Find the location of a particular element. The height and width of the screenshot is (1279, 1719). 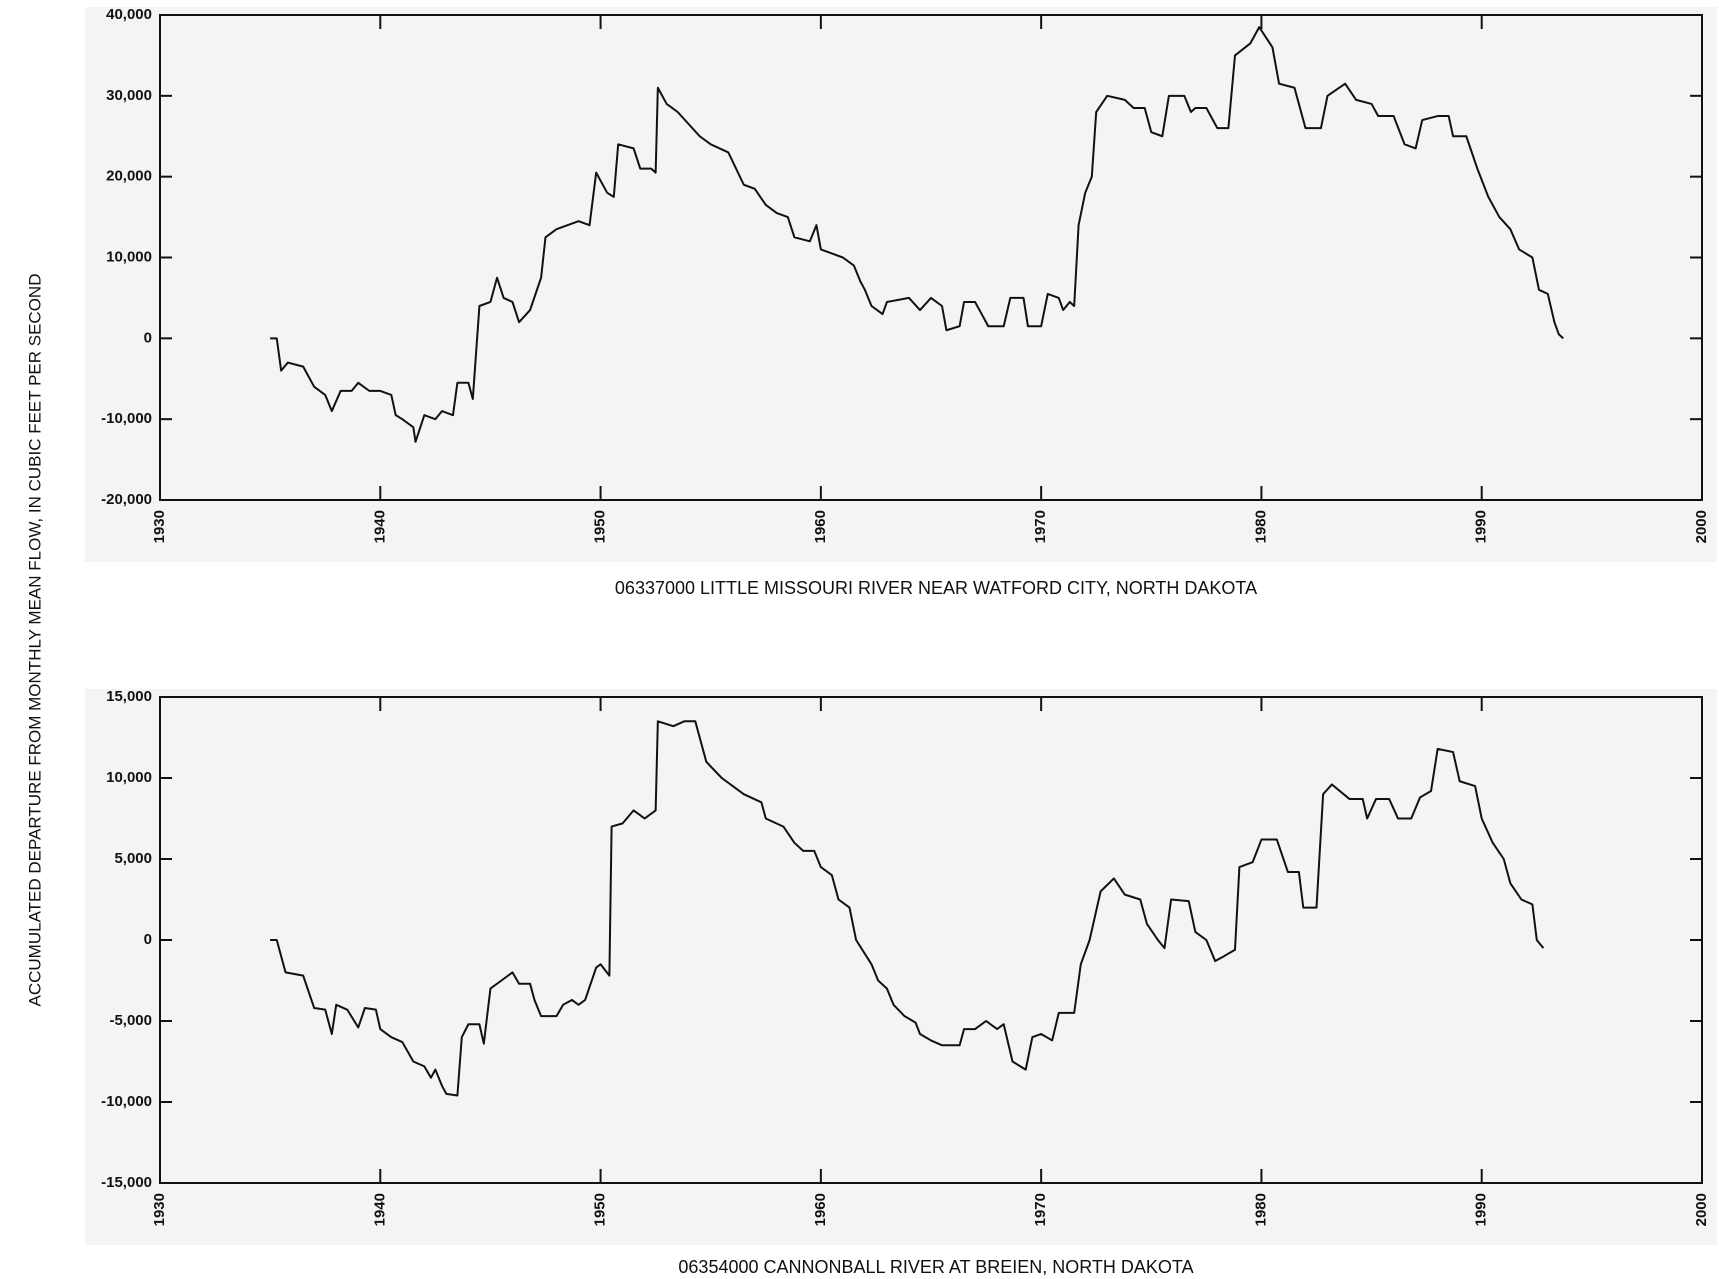

y-tick-label: 30,000 is located at coordinates (129, 95).